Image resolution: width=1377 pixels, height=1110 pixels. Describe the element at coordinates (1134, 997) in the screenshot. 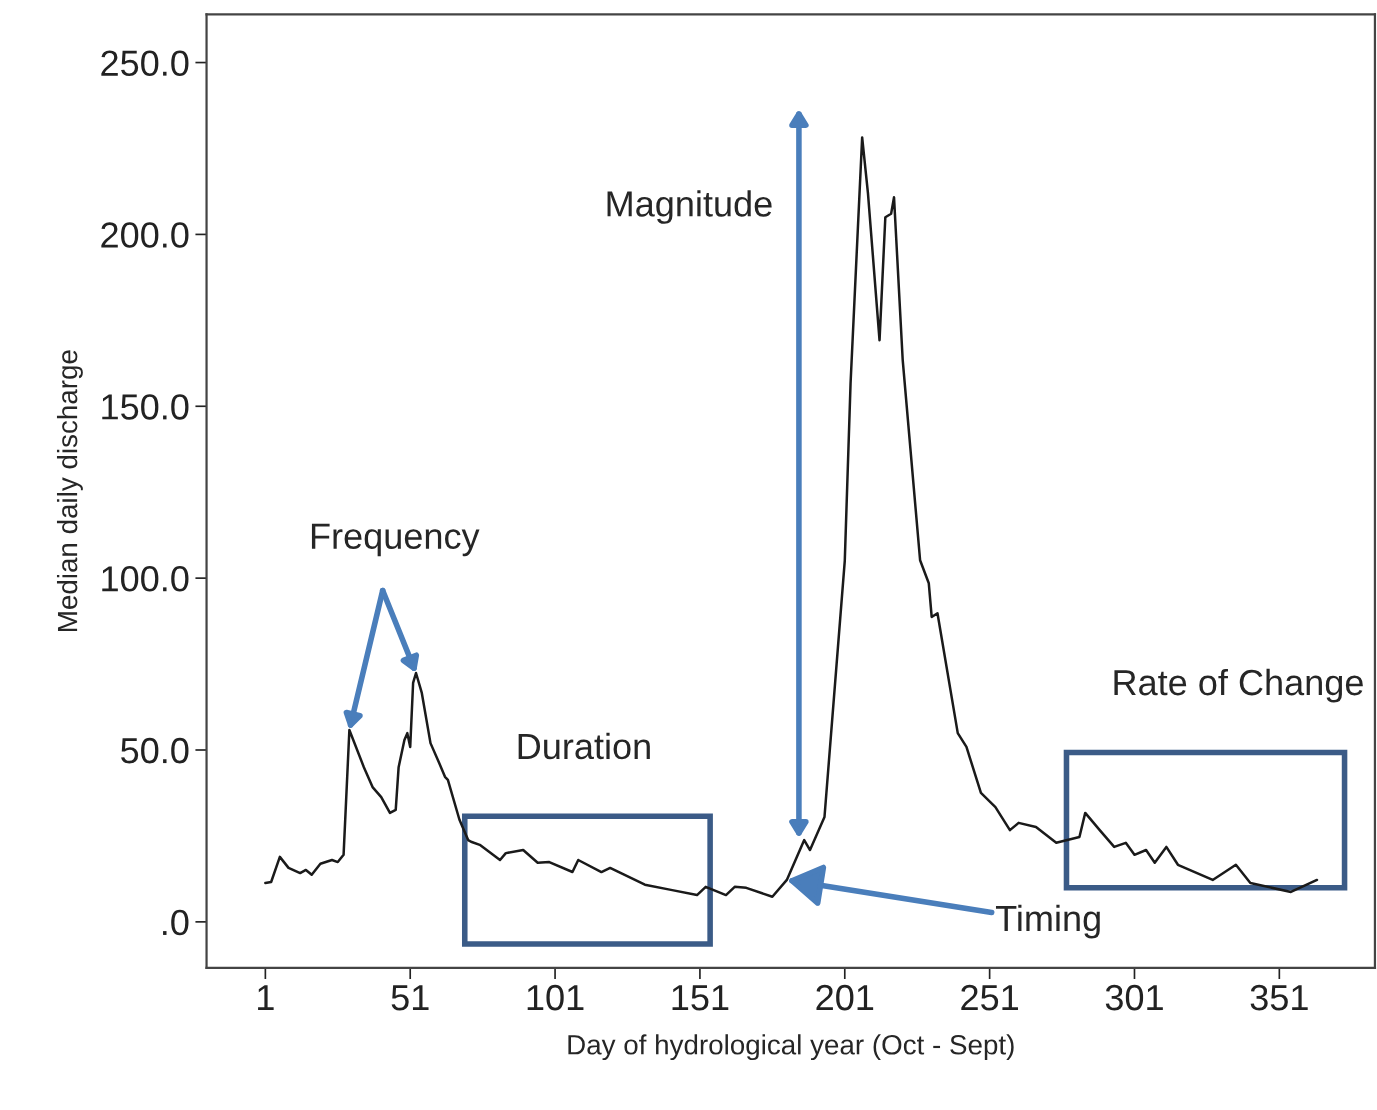

I see `x-tick-label: 301` at that location.